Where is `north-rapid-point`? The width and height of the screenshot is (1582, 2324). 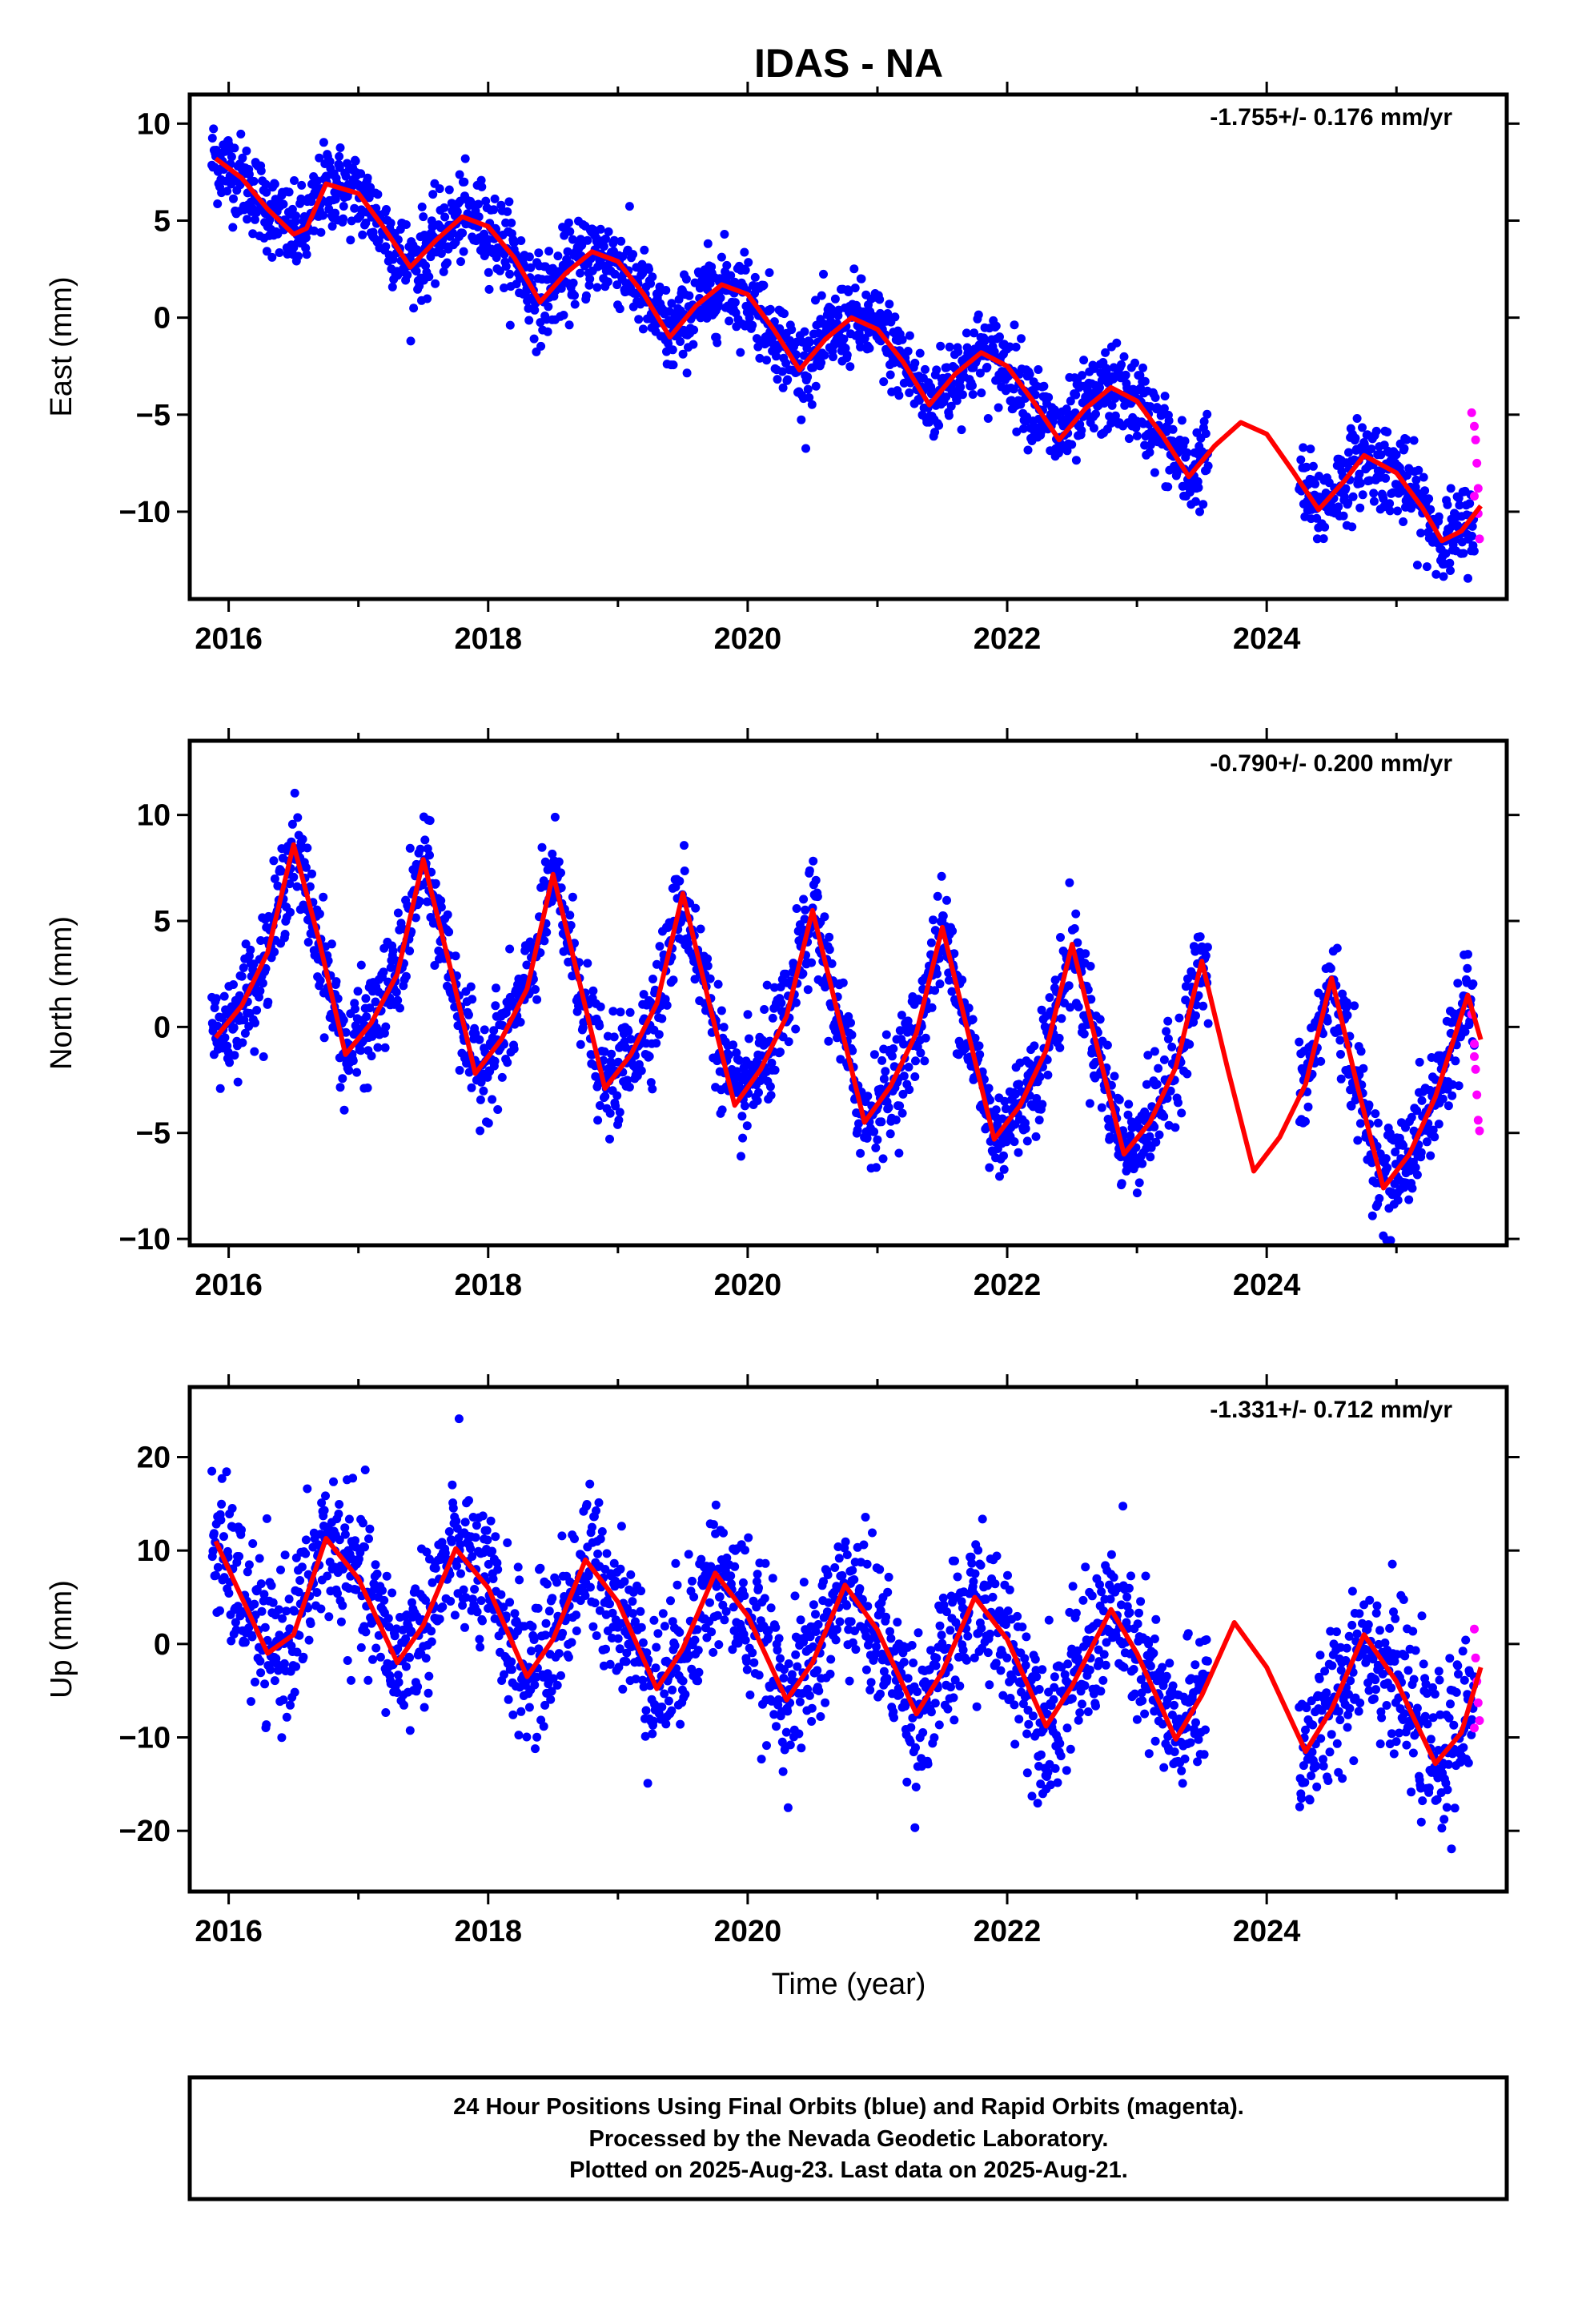
north-rapid-point is located at coordinates (1475, 1069).